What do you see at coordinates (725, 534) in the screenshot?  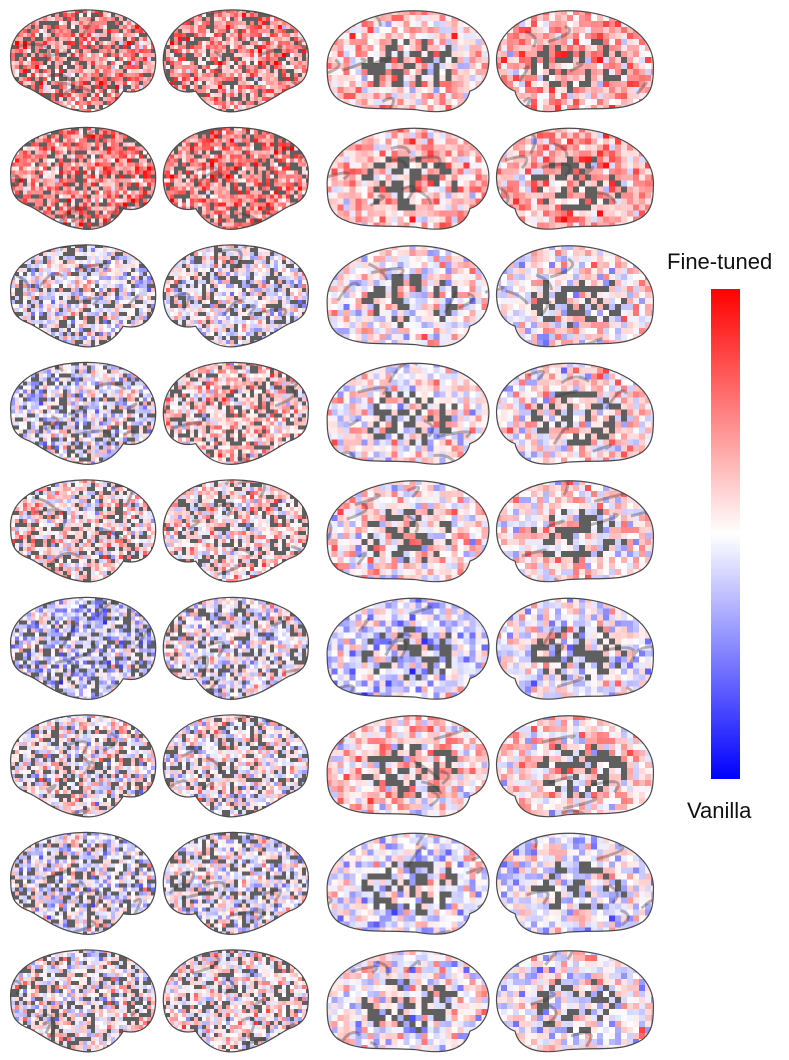 I see `colorbar` at bounding box center [725, 534].